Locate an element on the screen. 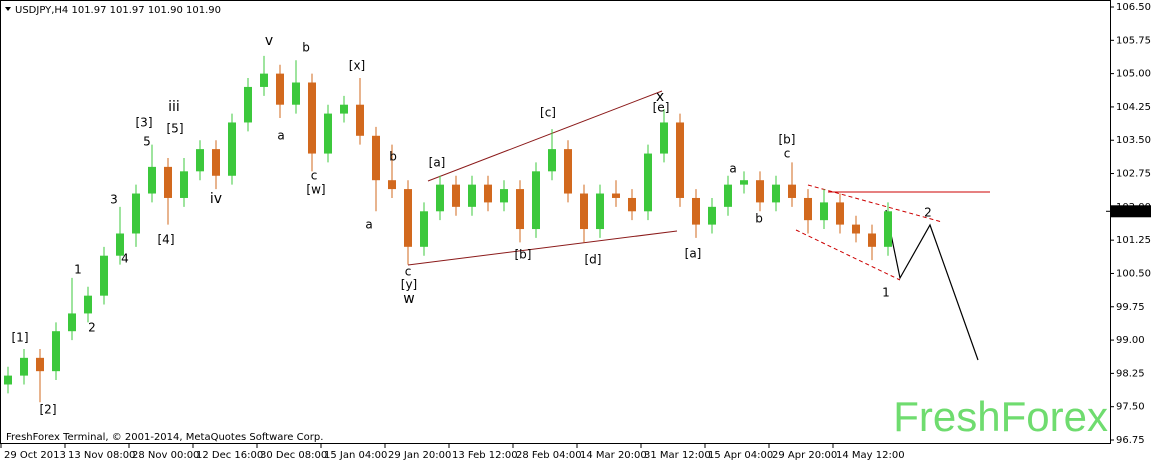 This screenshot has height=464, width=1152. wave-label: [5] is located at coordinates (175, 129).